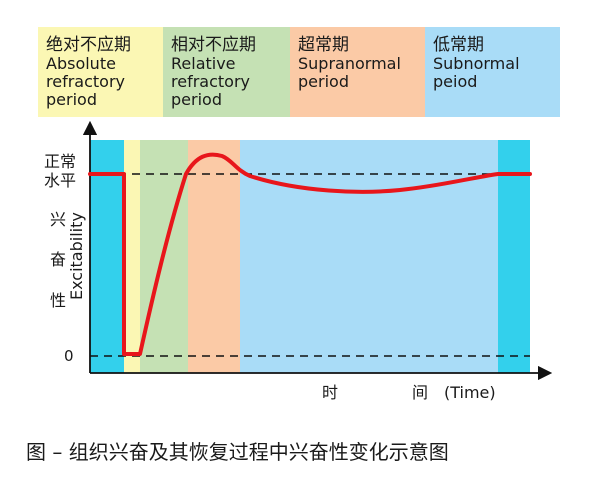 This screenshot has height=491, width=590. Describe the element at coordinates (132, 256) in the screenshot. I see `absolute-refractory-region` at that location.